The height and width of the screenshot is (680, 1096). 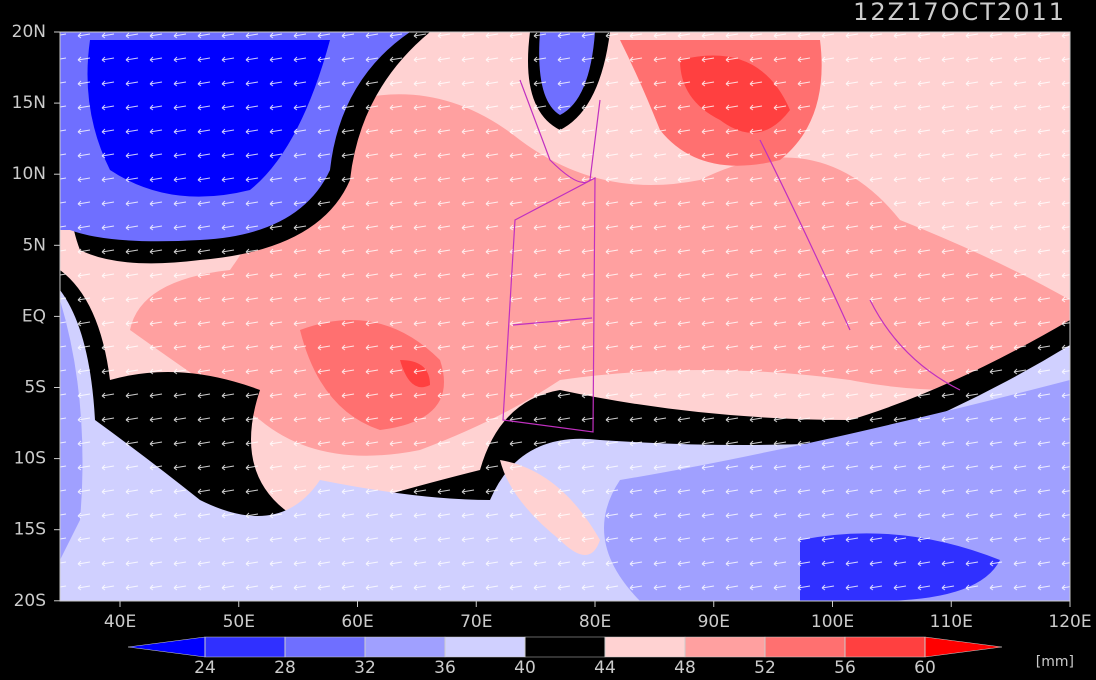 What do you see at coordinates (685, 668) in the screenshot?
I see `colorbar-label: 48` at bounding box center [685, 668].